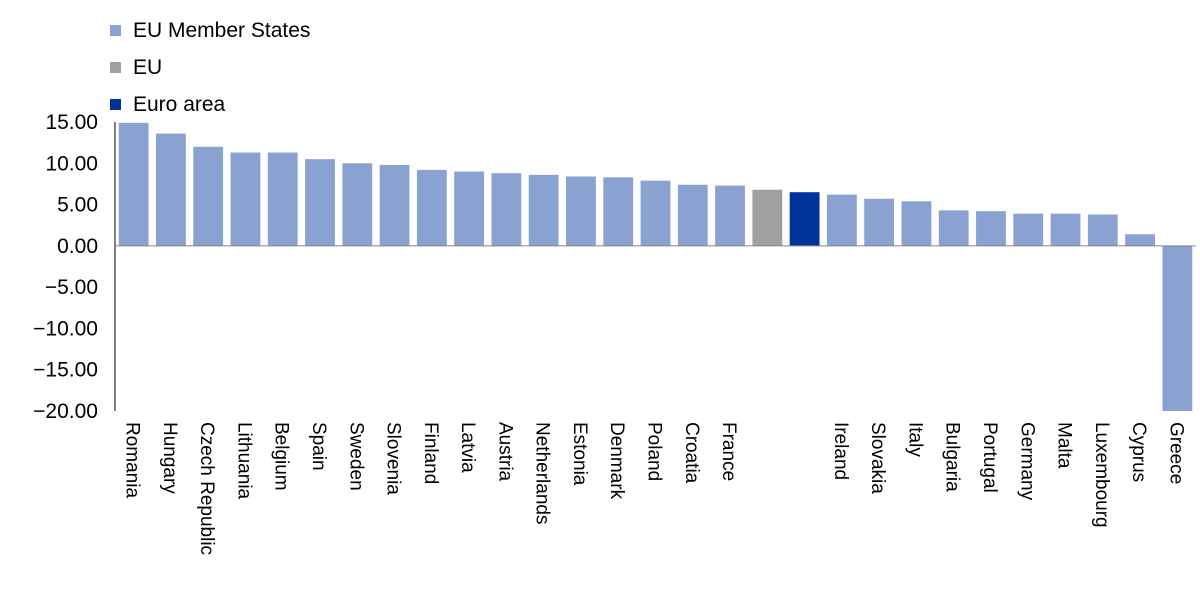 The height and width of the screenshot is (600, 1200). I want to click on bar-slovenia, so click(394, 205).